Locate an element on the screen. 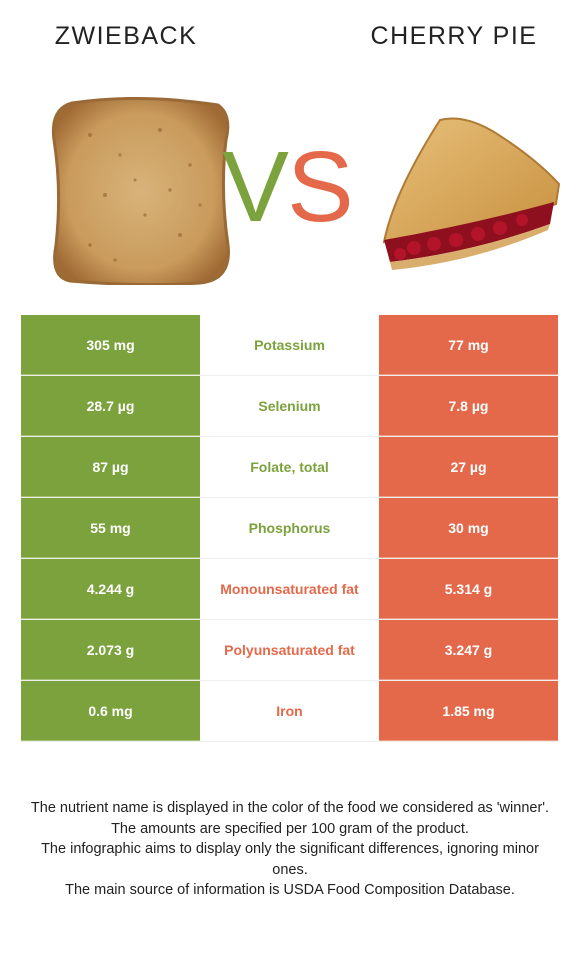 The image size is (580, 978). table-row: 87 µg Folate, total 27 µg is located at coordinates (289, 467).